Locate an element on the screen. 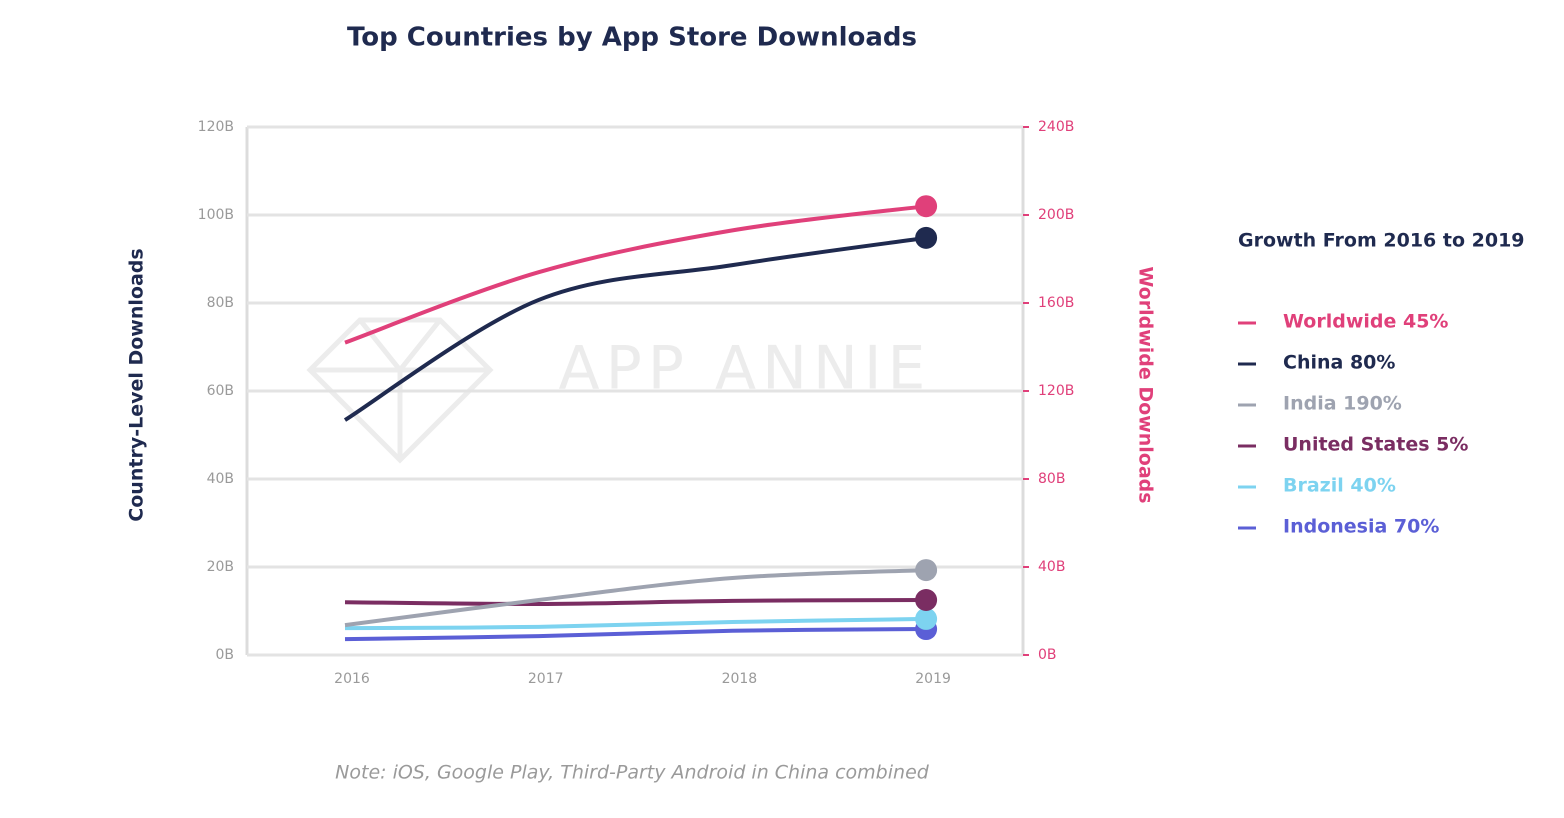 The height and width of the screenshot is (818, 1564). y2-tick-label: 120B is located at coordinates (1056, 391).